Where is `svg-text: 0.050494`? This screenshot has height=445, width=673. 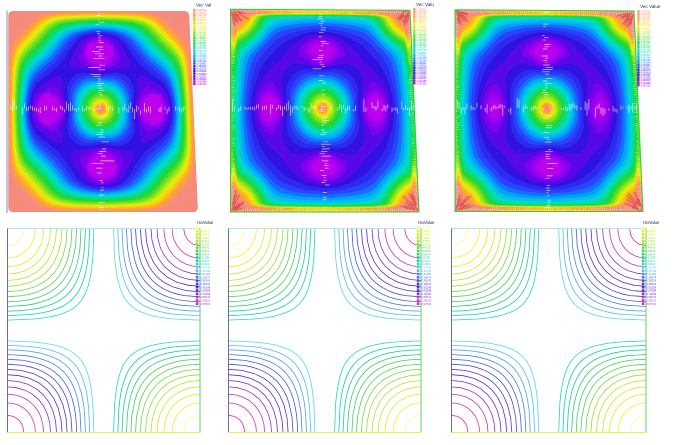 svg-text: 0.050494 is located at coordinates (202, 46).